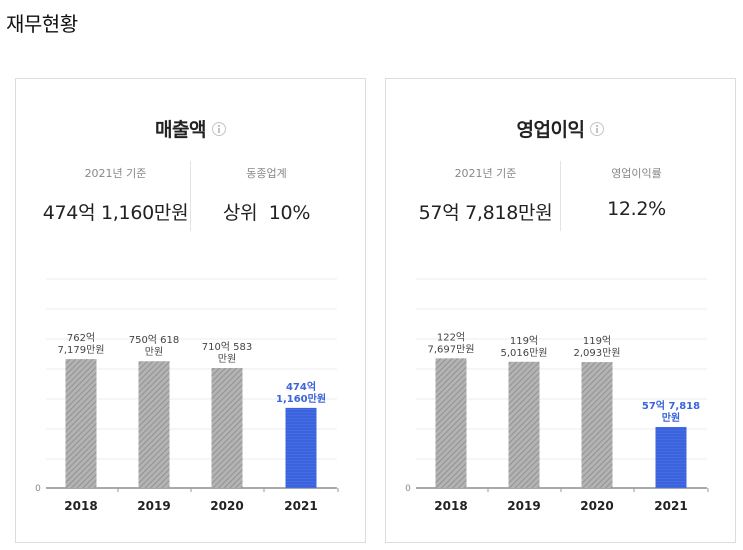 The image size is (743, 550). What do you see at coordinates (301, 393) in the screenshot?
I see `data-label-2021: 474억 1,160만원` at bounding box center [301, 393].